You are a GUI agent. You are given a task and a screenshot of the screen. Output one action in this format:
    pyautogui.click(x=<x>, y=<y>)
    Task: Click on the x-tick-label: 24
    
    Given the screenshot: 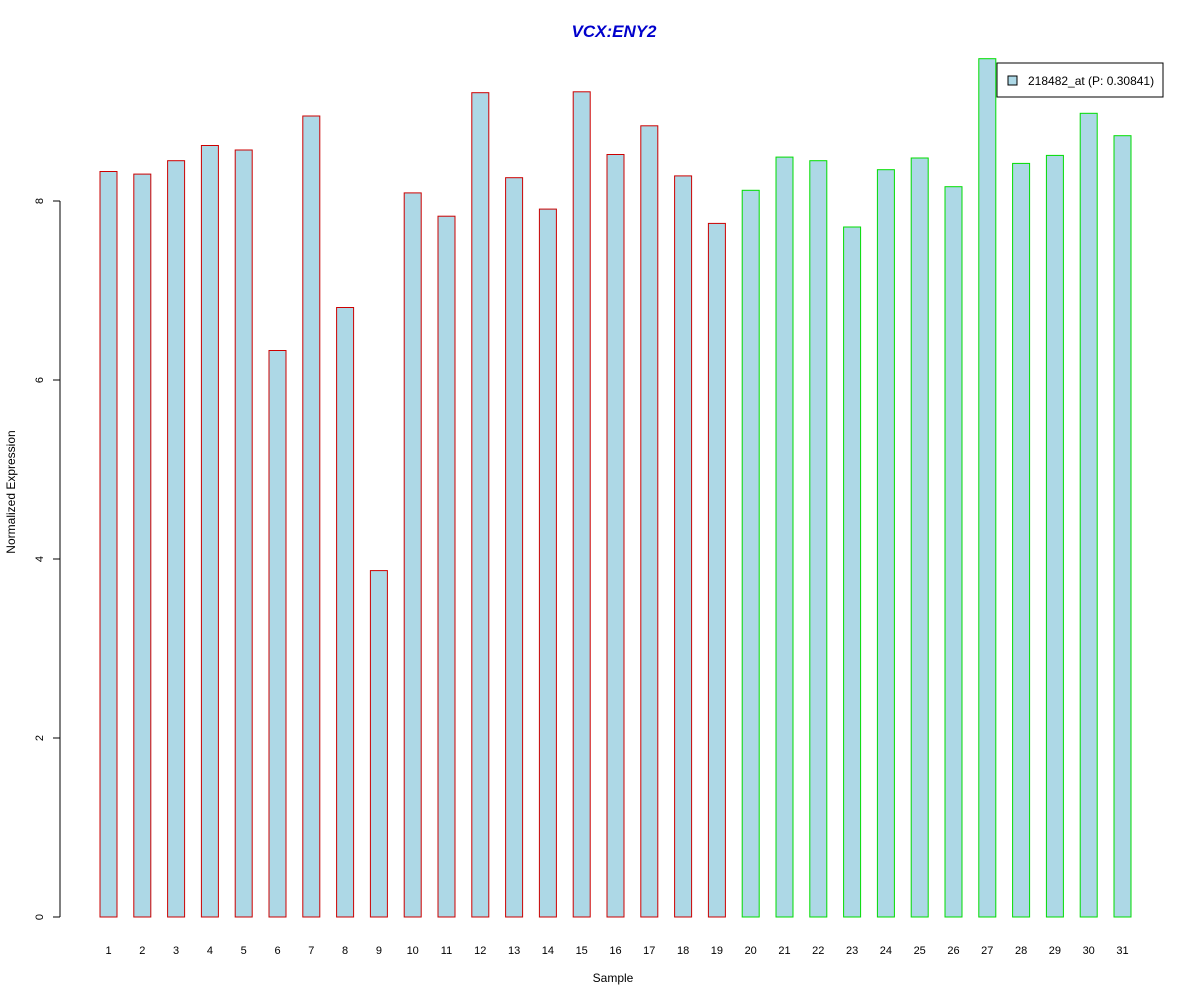 What is the action you would take?
    pyautogui.click(x=886, y=951)
    